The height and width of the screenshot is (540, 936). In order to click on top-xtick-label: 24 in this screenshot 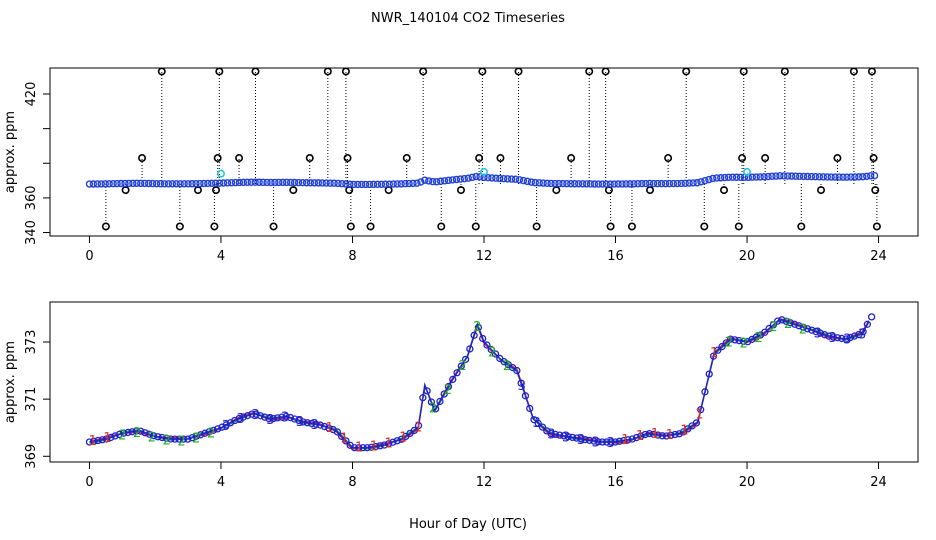, I will do `click(878, 256)`.